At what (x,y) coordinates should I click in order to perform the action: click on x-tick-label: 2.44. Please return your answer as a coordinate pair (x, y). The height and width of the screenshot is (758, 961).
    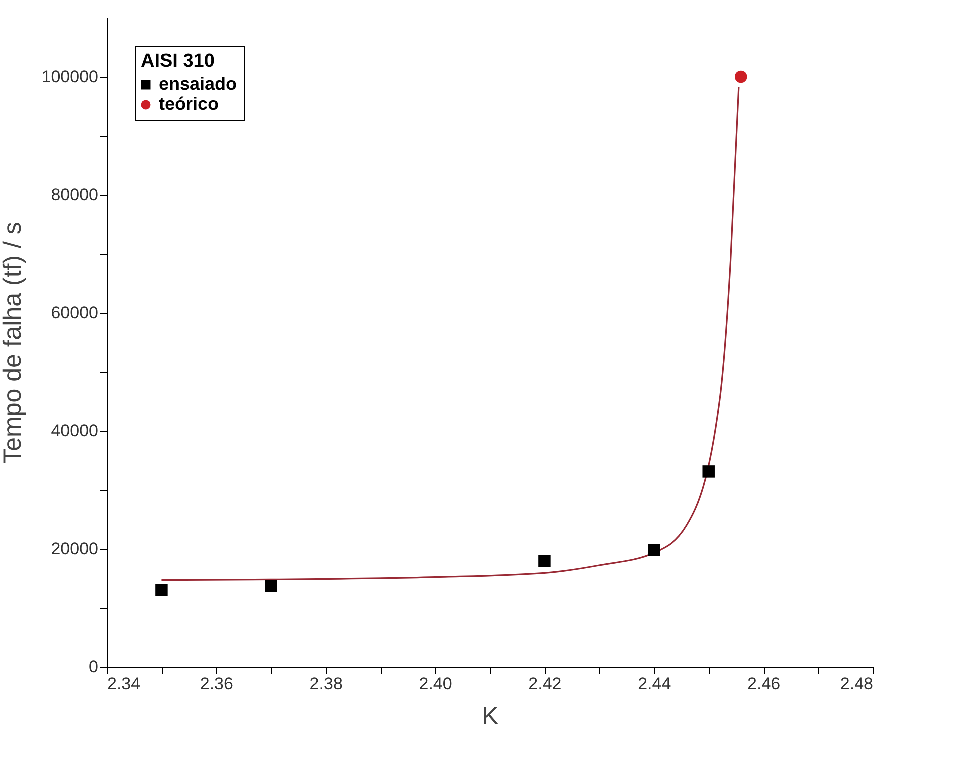
    Looking at the image, I should click on (655, 684).